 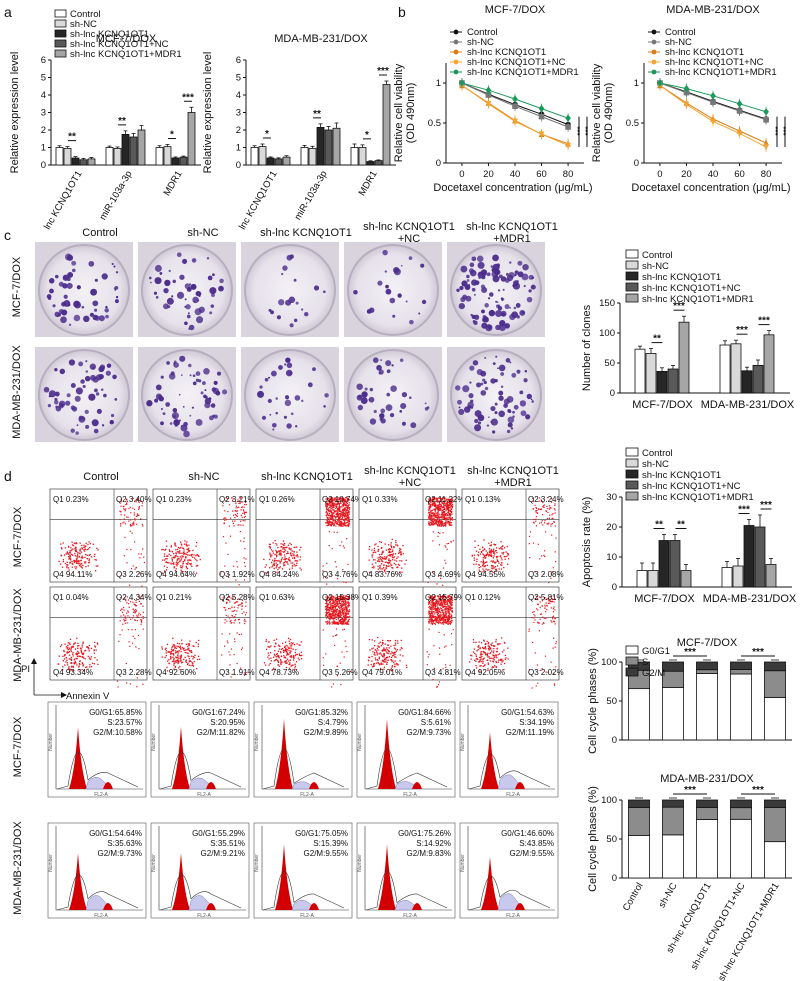 I want to click on legend-swatch, so click(x=60, y=23).